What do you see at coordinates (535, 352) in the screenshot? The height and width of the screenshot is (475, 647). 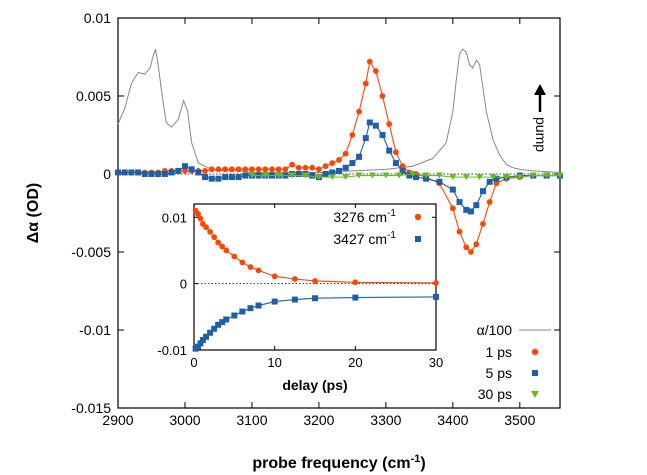 I see `legend-marker-1ps` at bounding box center [535, 352].